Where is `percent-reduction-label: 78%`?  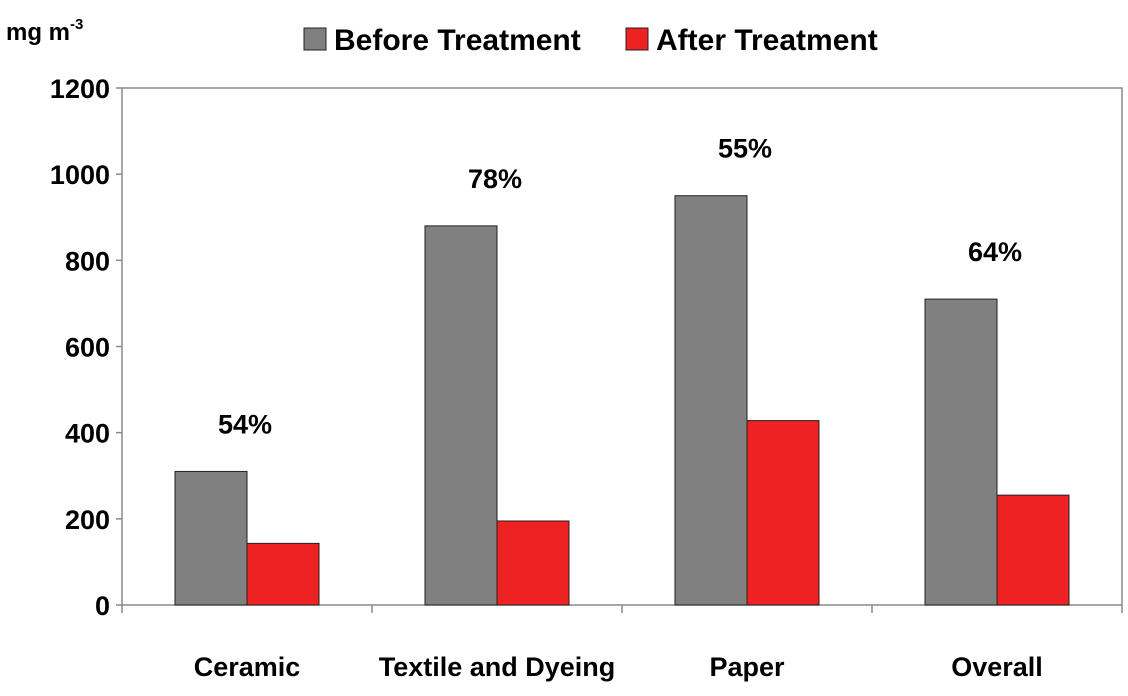 percent-reduction-label: 78% is located at coordinates (495, 179).